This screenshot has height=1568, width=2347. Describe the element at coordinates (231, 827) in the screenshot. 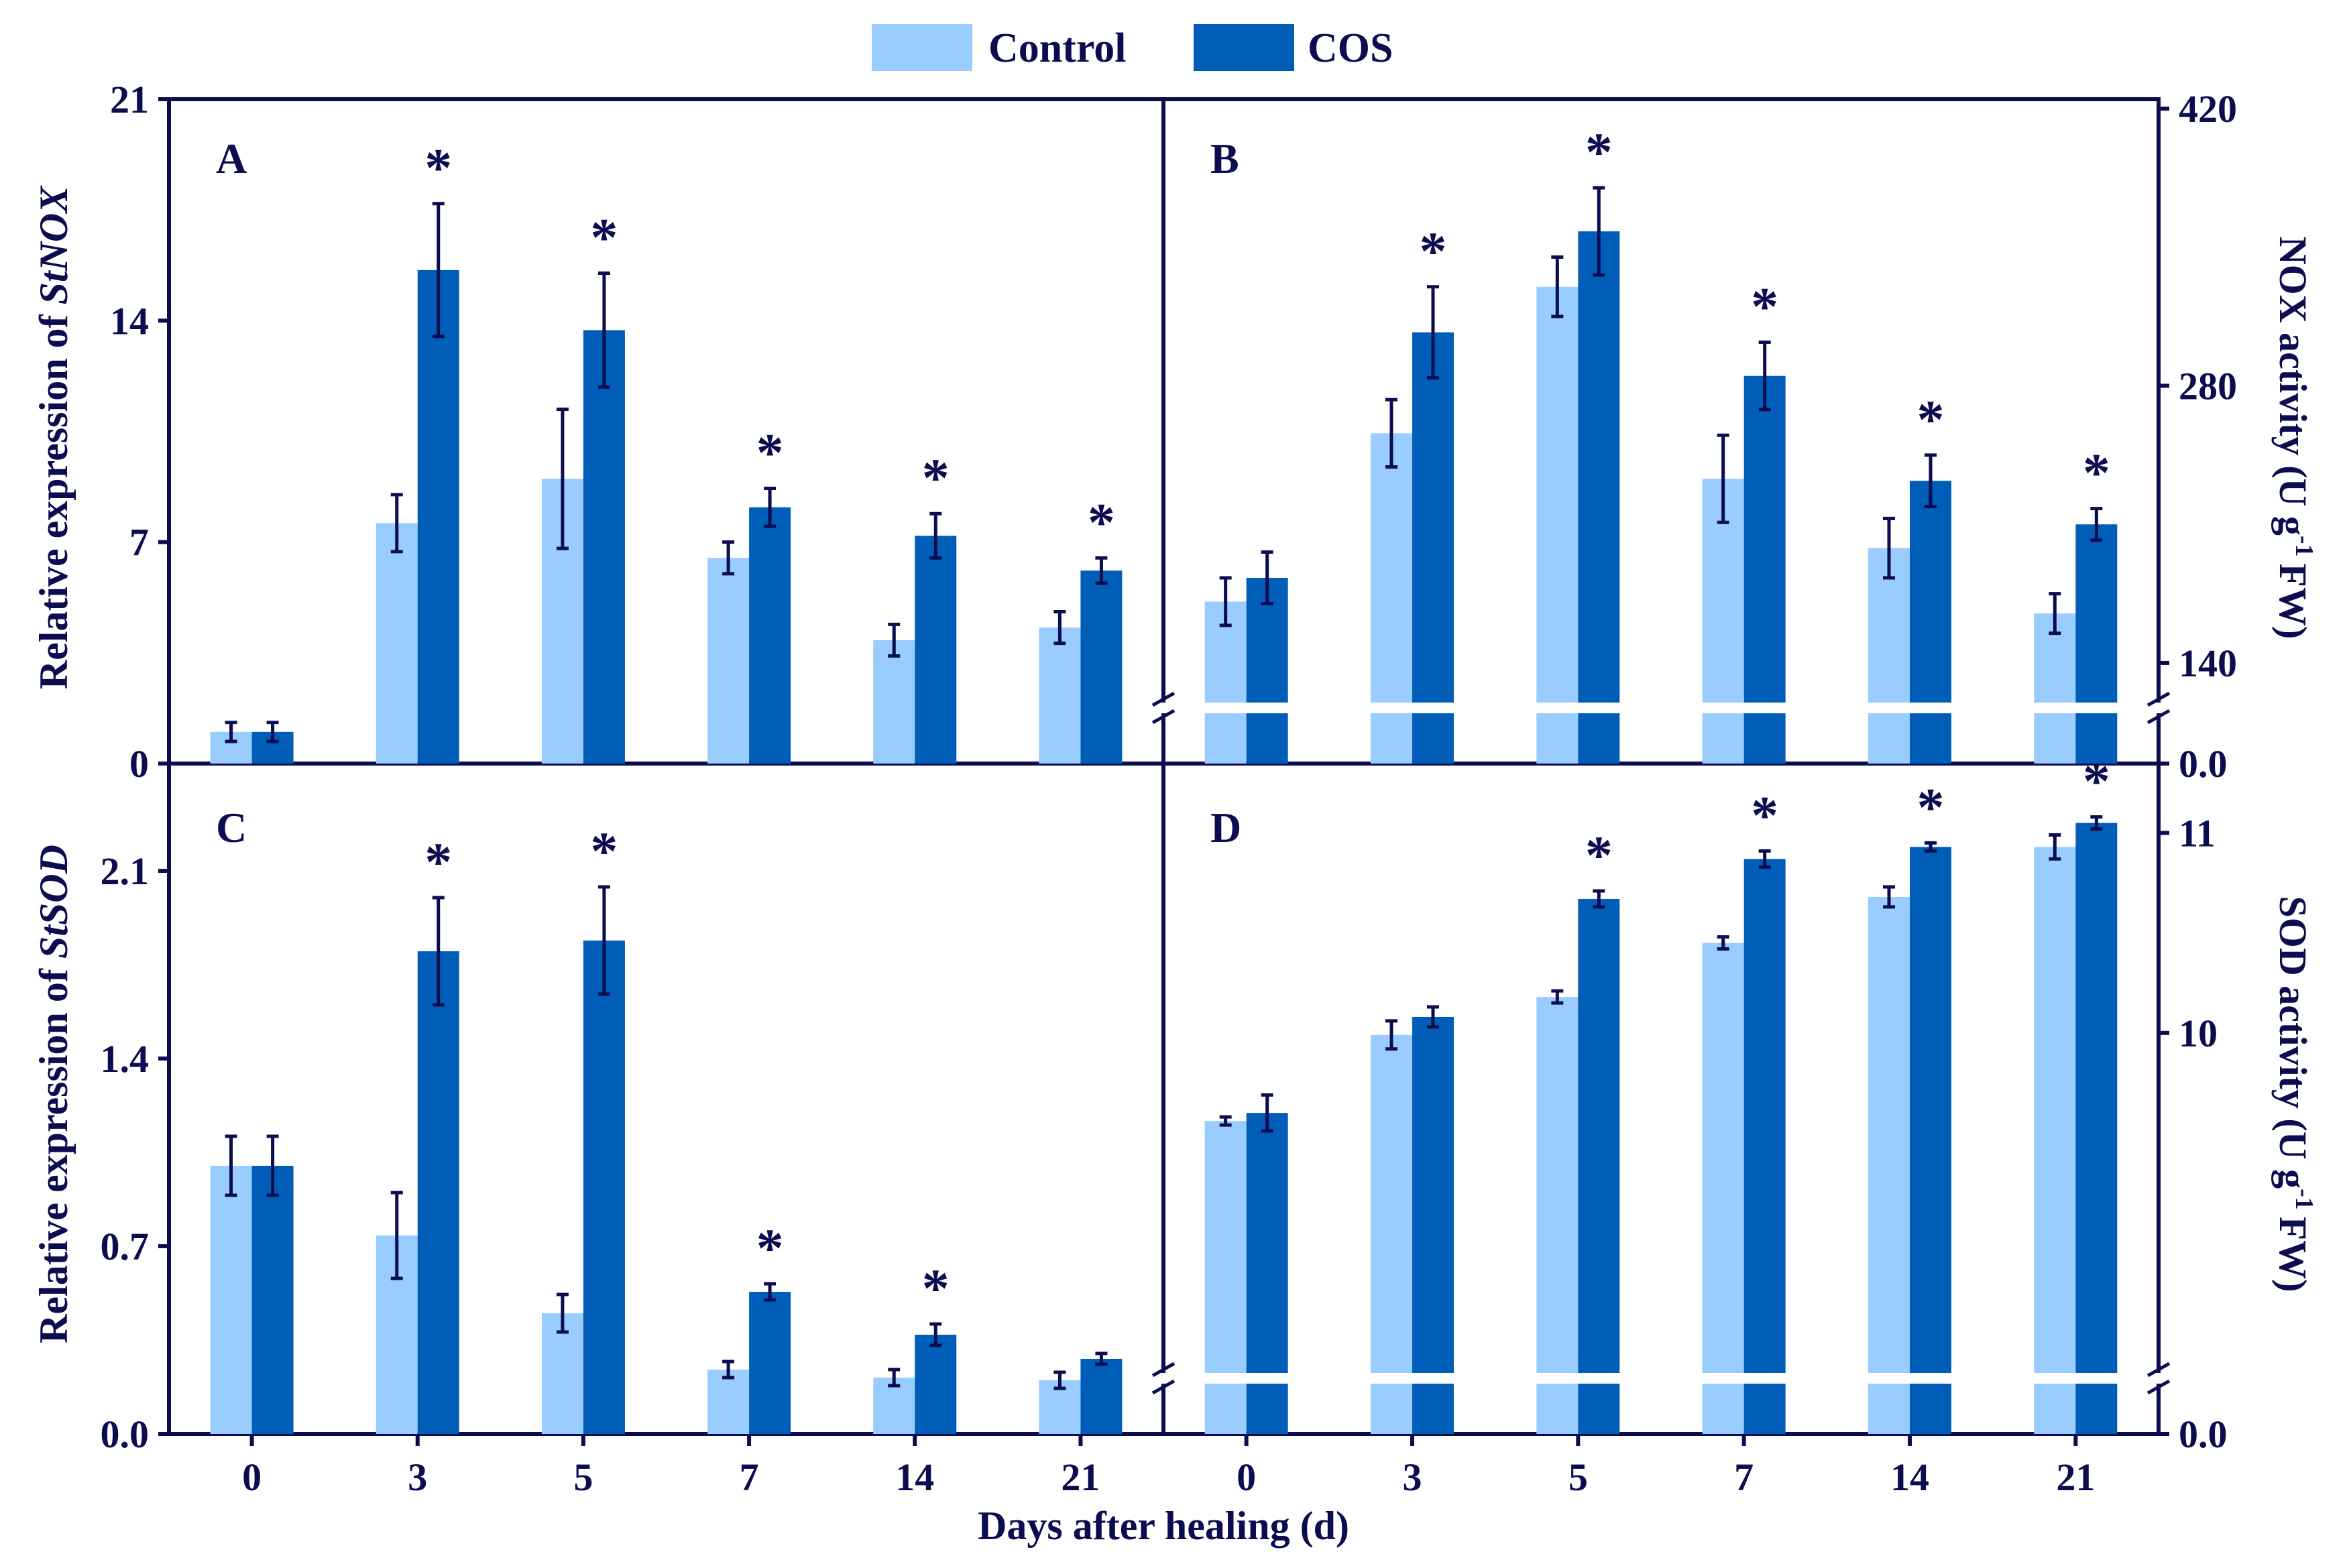

I see `panel-letter-c: C` at that location.